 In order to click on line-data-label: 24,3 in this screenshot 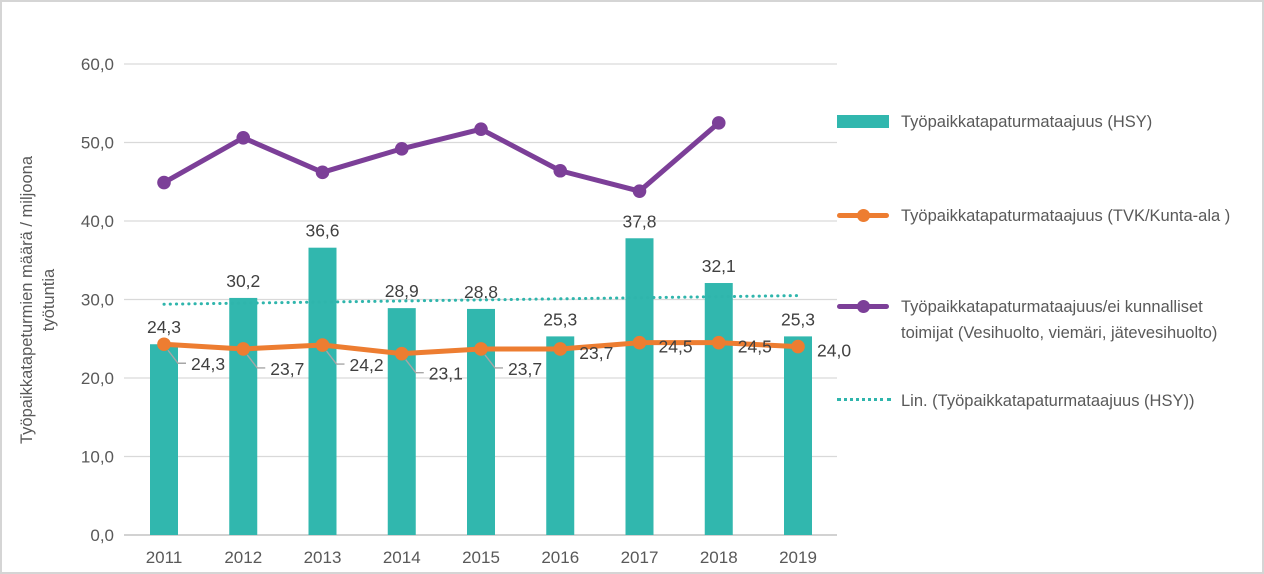, I will do `click(208, 364)`.